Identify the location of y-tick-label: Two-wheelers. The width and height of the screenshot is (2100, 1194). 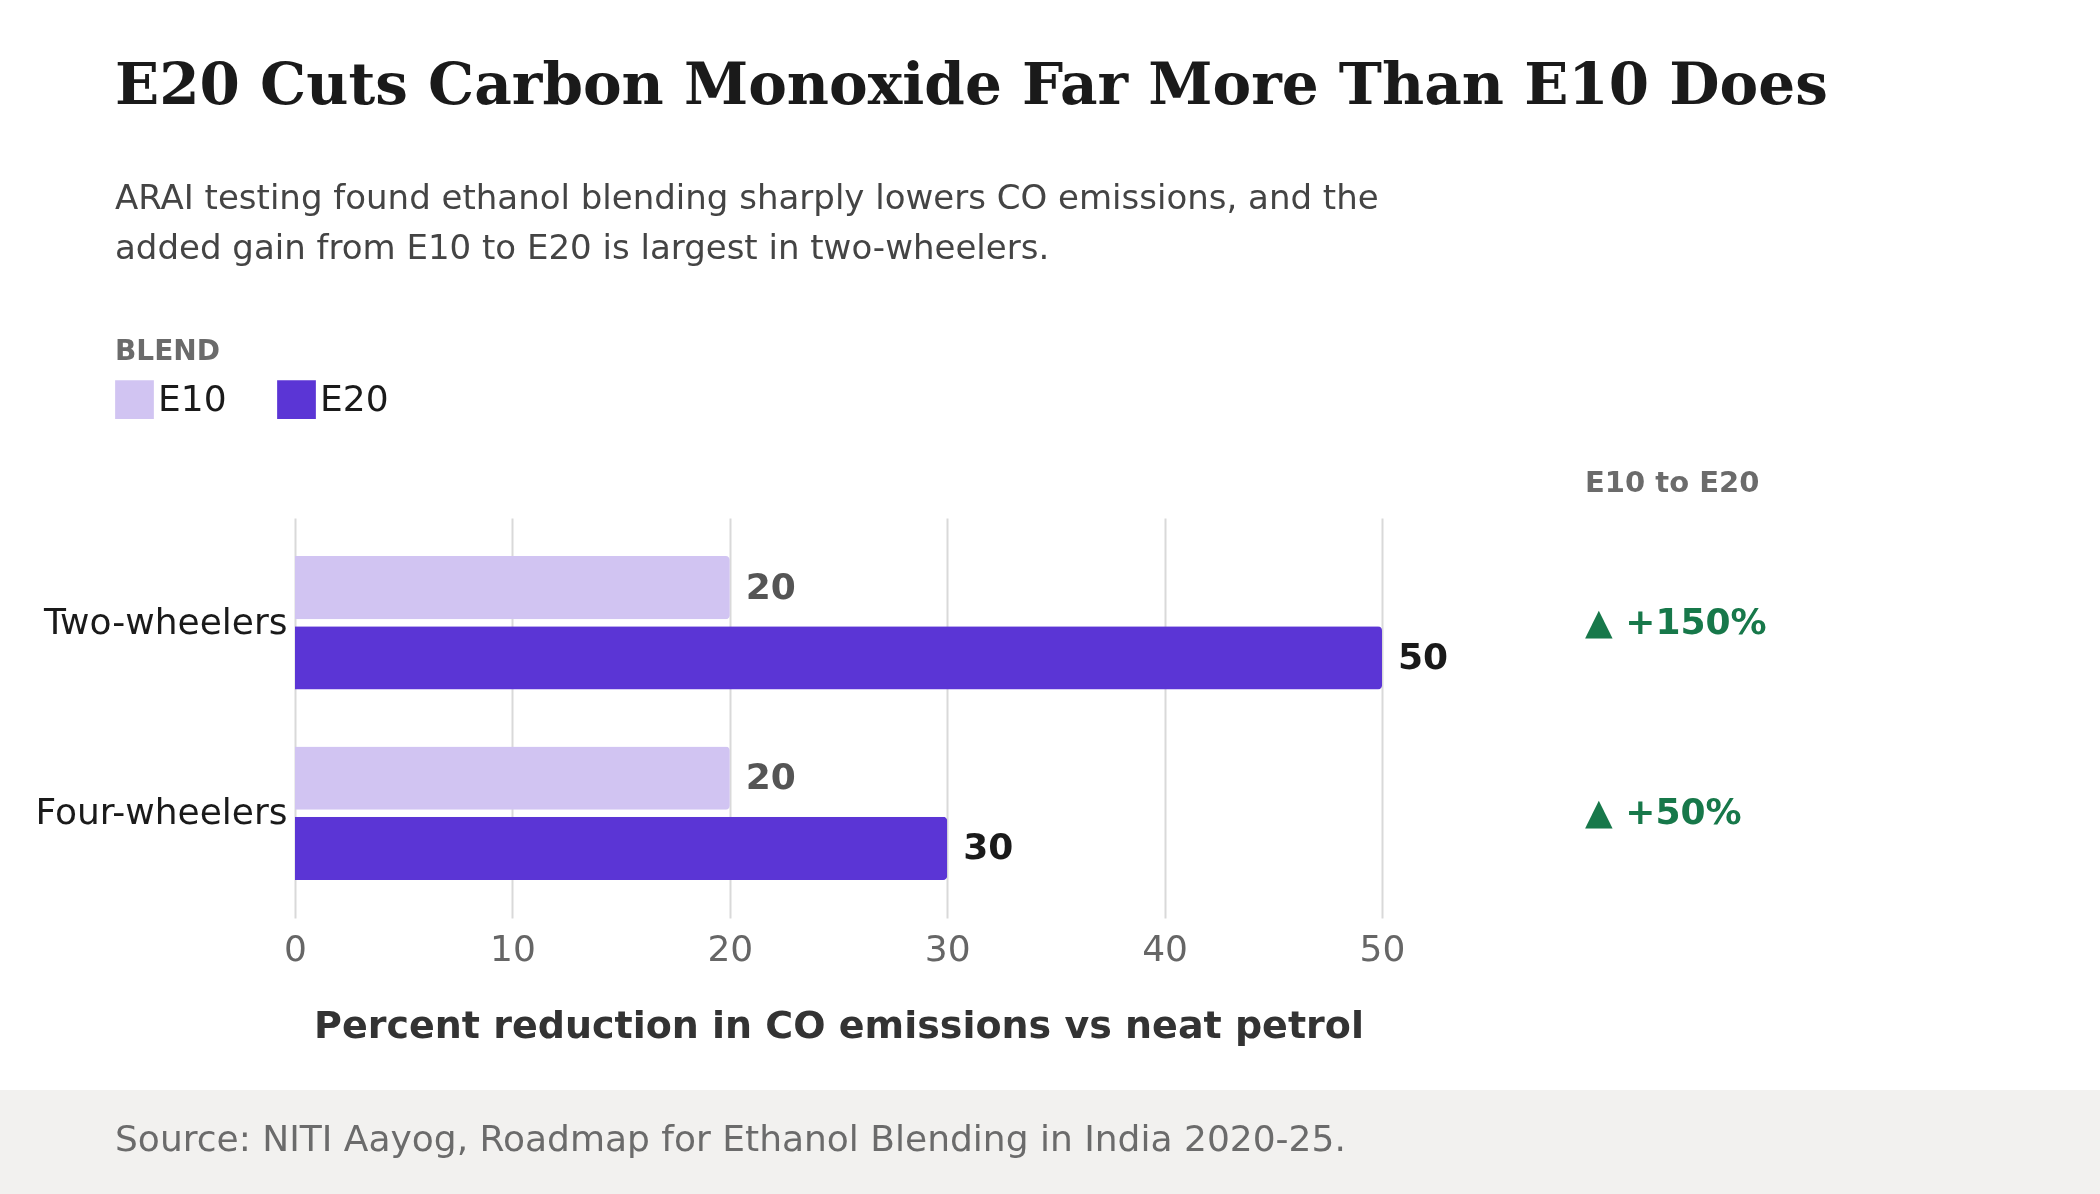
(165, 621).